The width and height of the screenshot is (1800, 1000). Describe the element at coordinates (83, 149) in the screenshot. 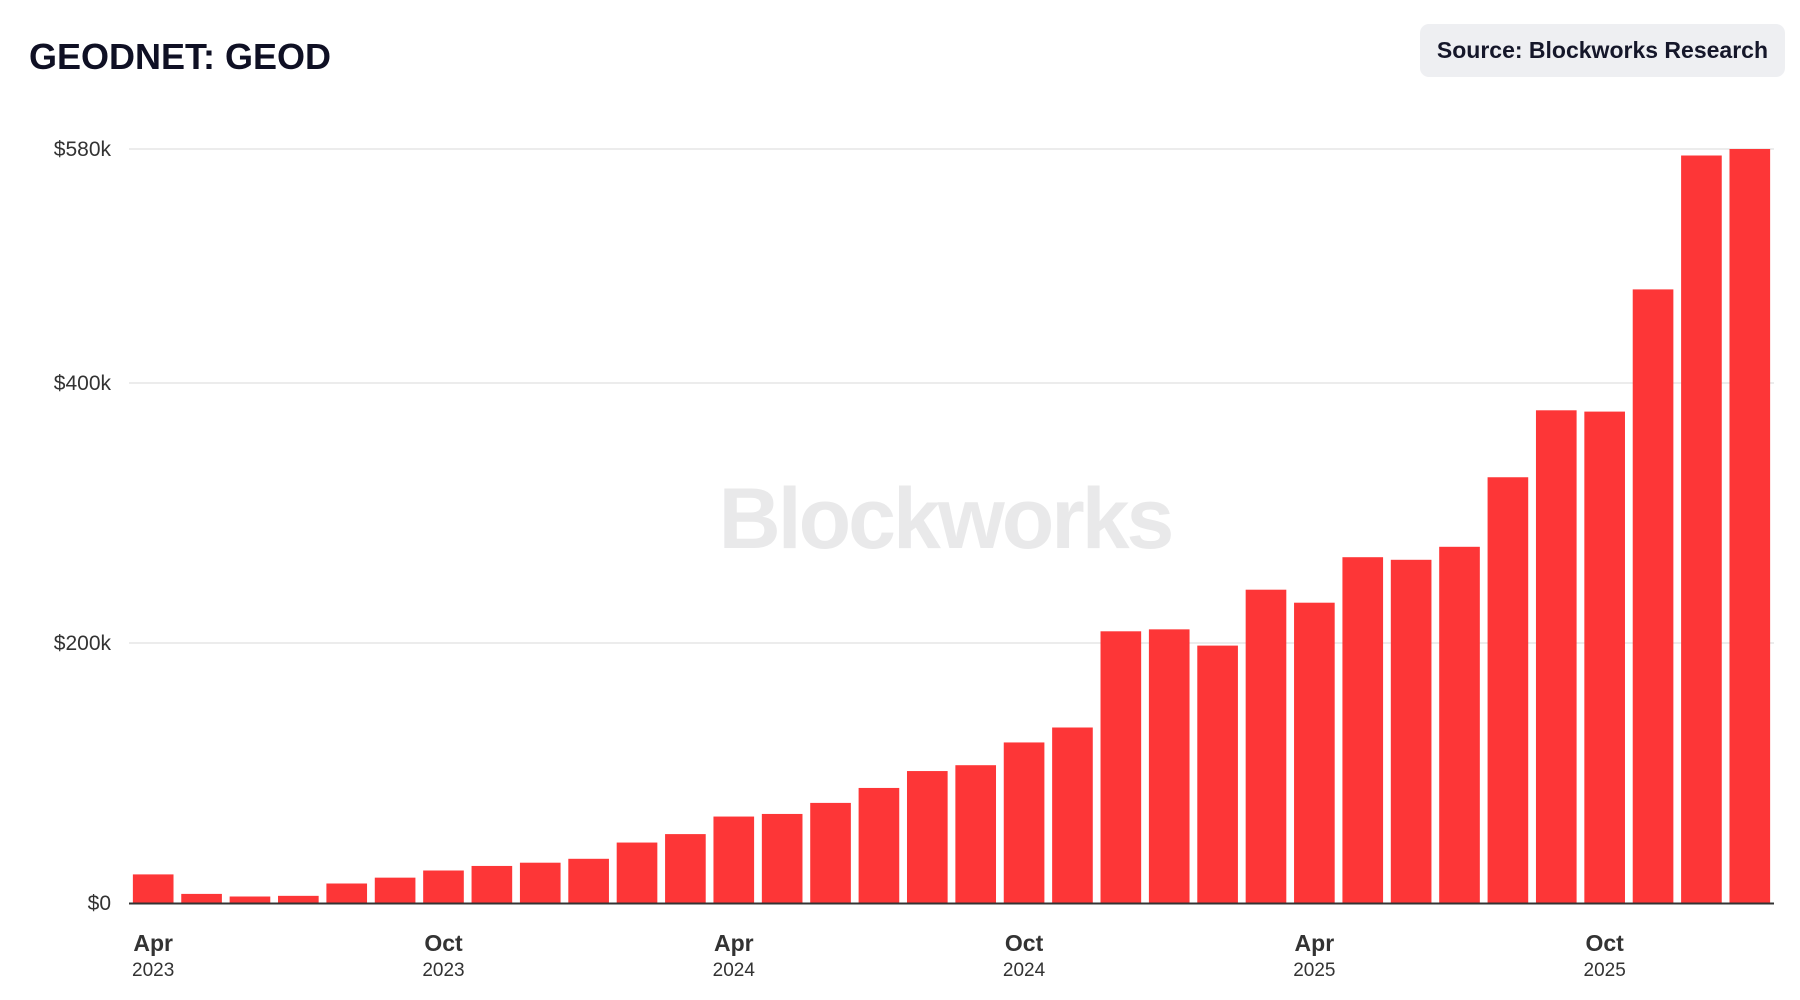

I see `y-tick-label: $580k` at that location.